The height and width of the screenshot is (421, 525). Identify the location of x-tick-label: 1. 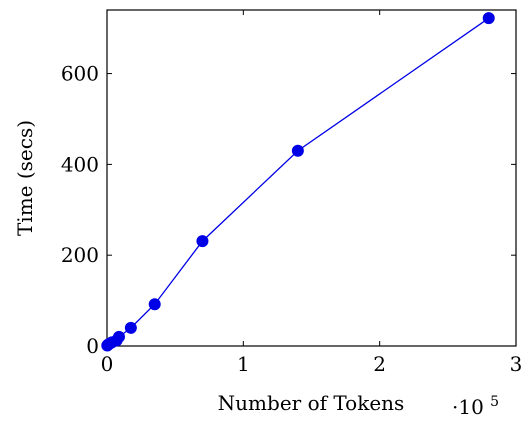
(243, 364).